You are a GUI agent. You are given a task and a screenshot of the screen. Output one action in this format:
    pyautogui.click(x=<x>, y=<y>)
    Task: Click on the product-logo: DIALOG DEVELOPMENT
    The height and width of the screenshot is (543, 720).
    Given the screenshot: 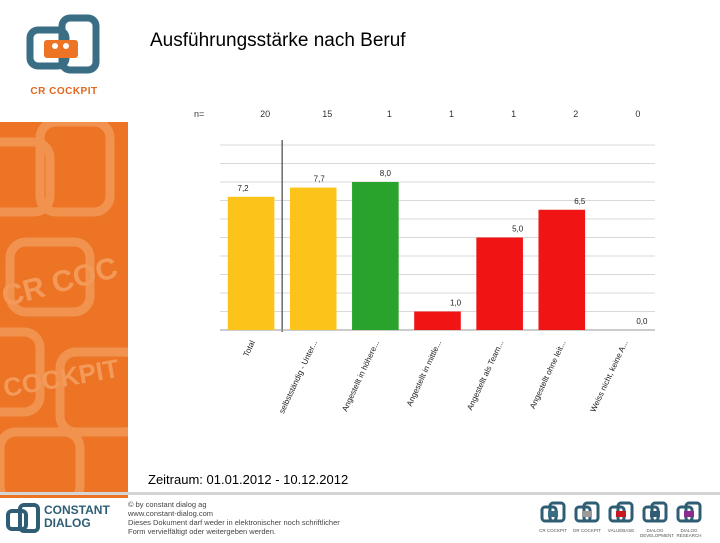 What is the action you would take?
    pyautogui.click(x=657, y=519)
    